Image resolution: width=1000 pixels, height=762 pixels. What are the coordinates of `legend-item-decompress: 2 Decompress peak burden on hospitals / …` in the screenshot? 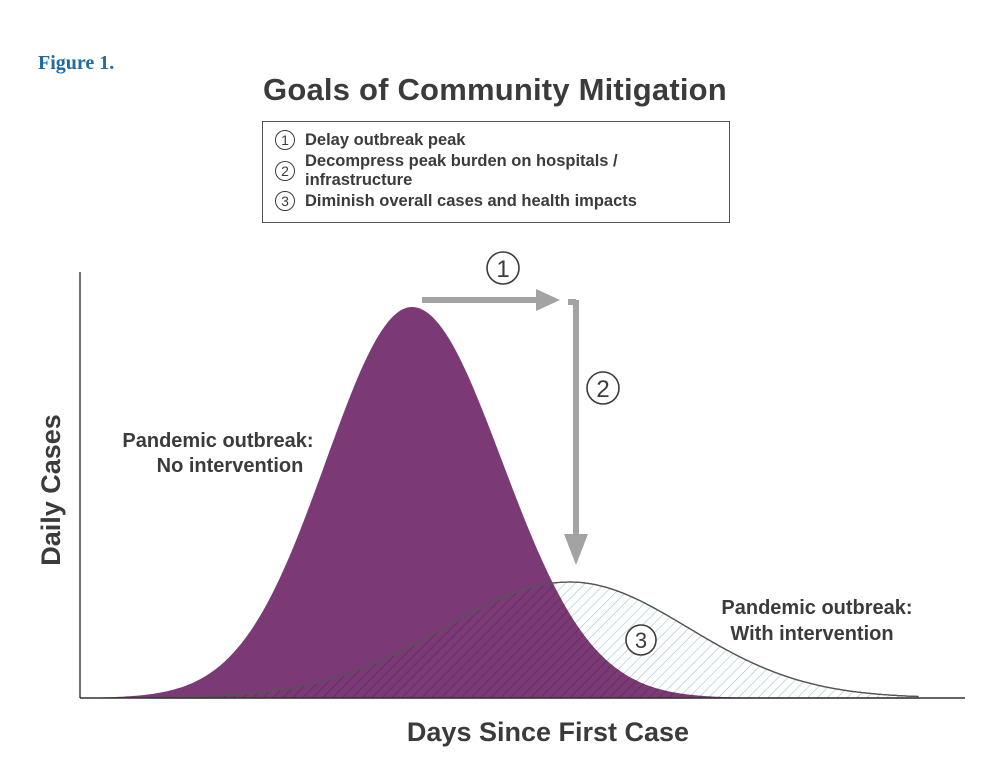 It's located at (502, 170).